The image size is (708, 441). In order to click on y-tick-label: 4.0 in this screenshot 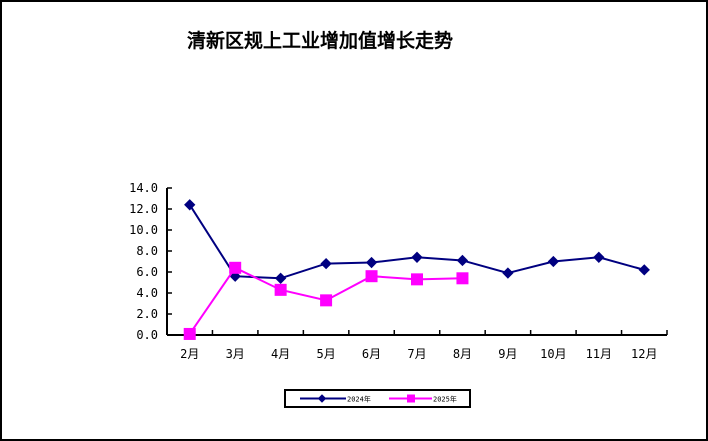, I will do `click(147, 293)`.